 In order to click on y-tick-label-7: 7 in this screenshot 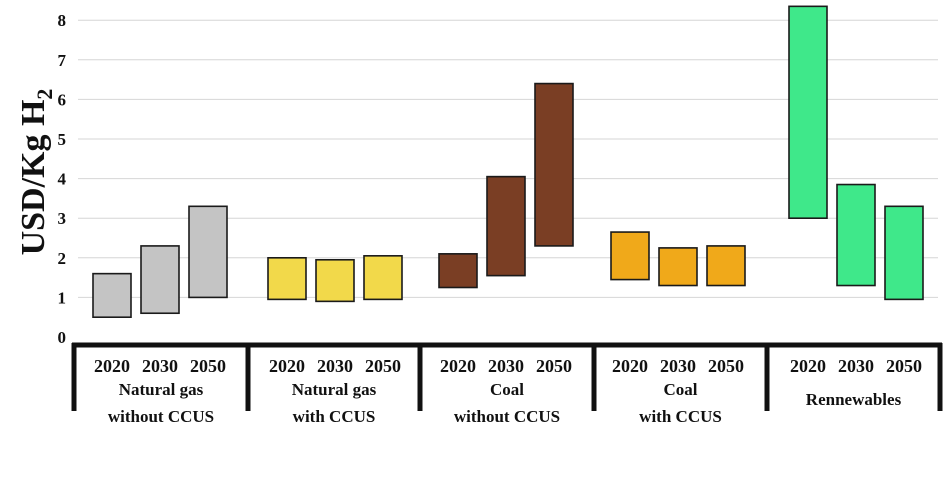, I will do `click(62, 60)`.